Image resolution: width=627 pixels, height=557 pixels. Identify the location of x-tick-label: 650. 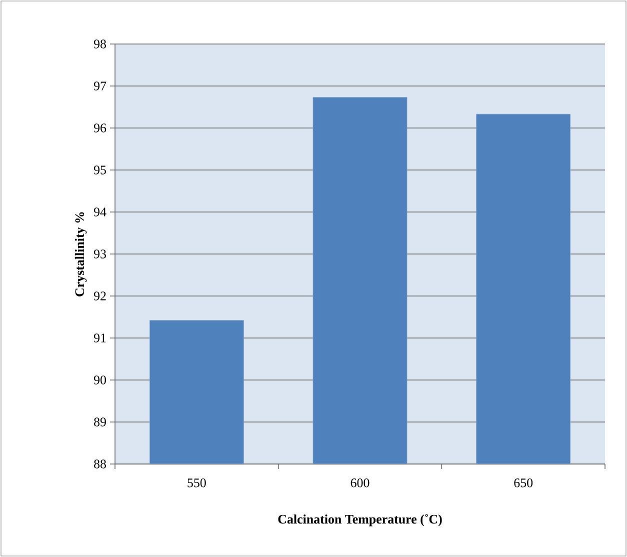
(523, 483).